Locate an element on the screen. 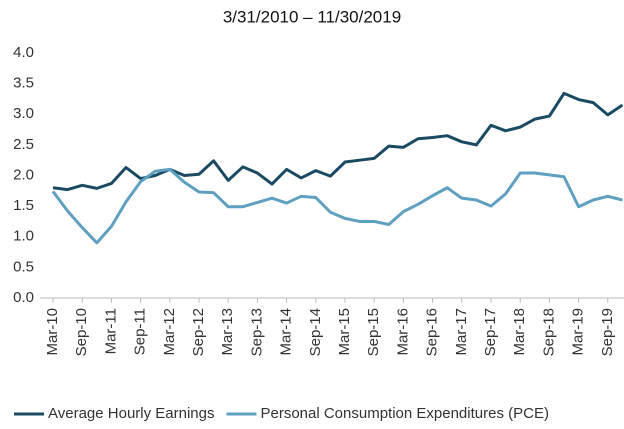 The height and width of the screenshot is (429, 624). x-tick-label: Sep-14 is located at coordinates (315, 332).